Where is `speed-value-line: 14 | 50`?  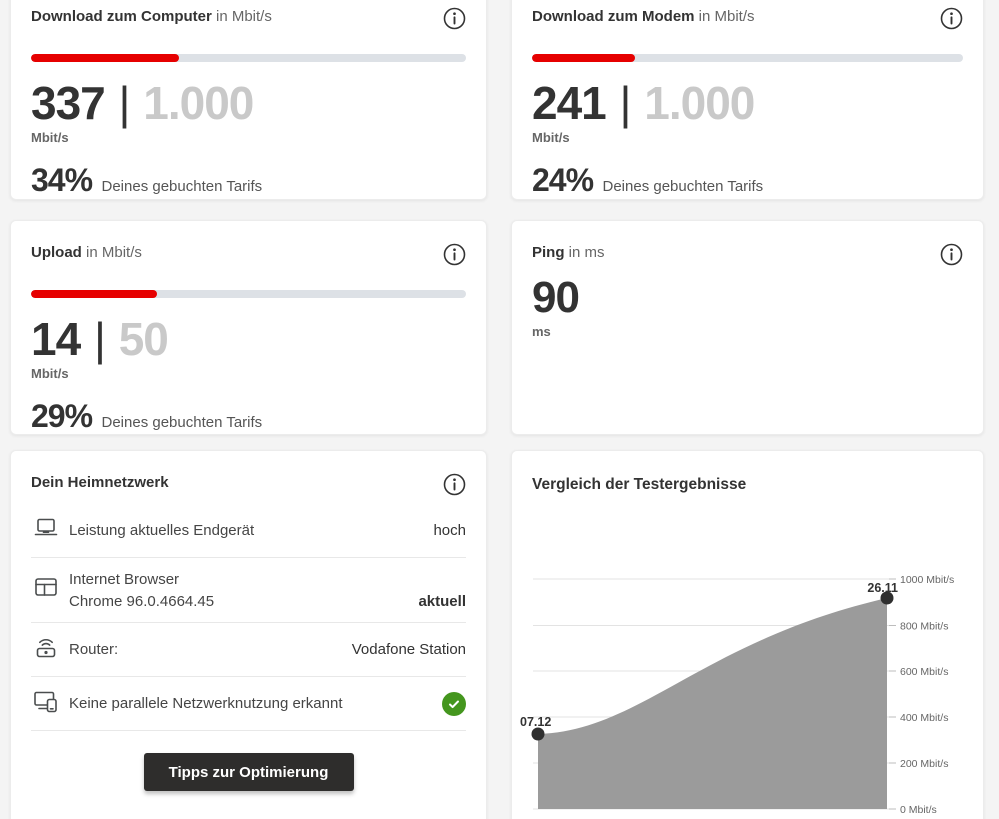 speed-value-line: 14 | 50 is located at coordinates (248, 339).